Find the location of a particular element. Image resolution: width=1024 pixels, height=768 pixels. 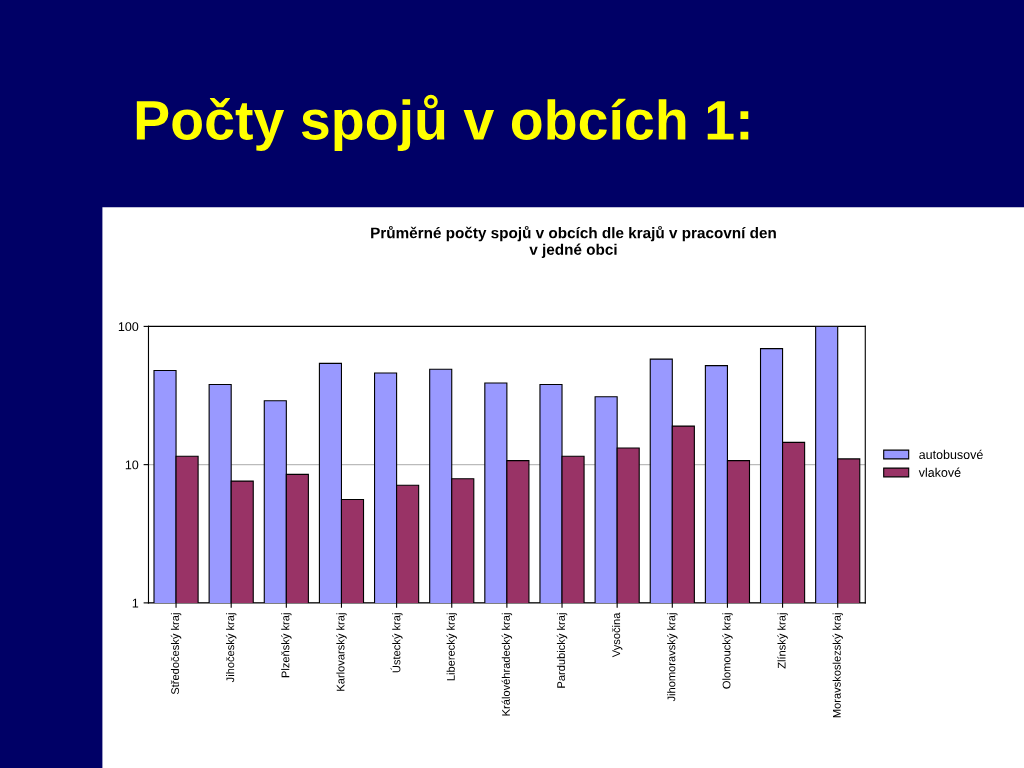

legend-label: vlakové is located at coordinates (939, 472).